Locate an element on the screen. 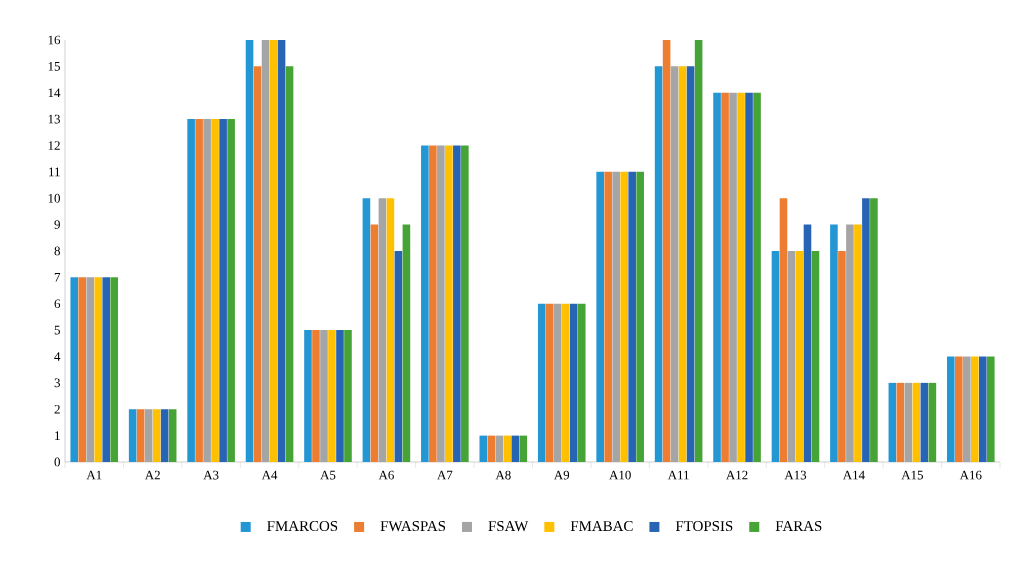  x-tick-label: A15 is located at coordinates (912, 475).